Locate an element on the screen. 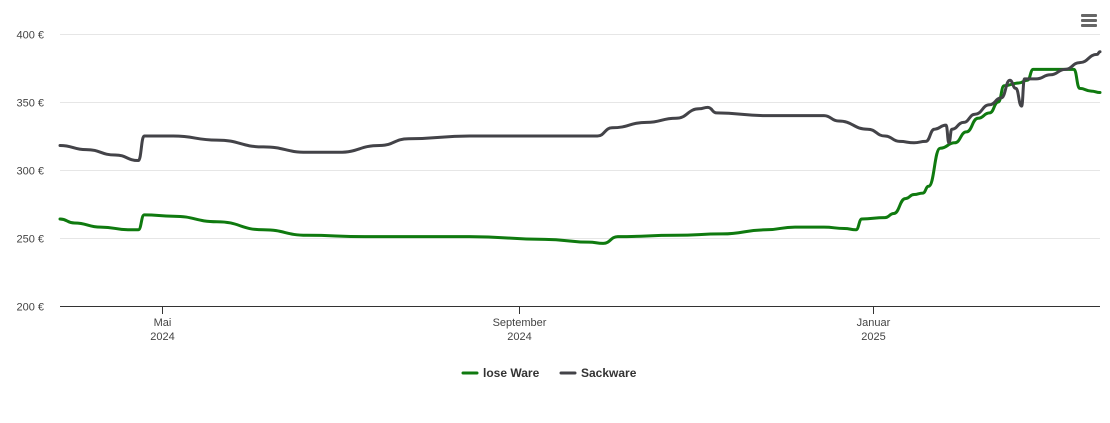 The width and height of the screenshot is (1110, 423). legend: lose Ware Sackware is located at coordinates (549, 373).